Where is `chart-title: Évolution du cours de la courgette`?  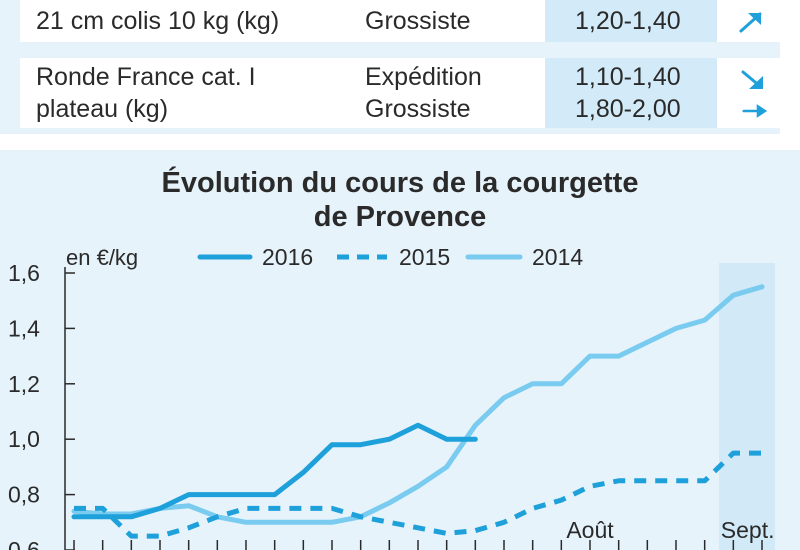
chart-title: Évolution du cours de la courgette is located at coordinates (400, 183).